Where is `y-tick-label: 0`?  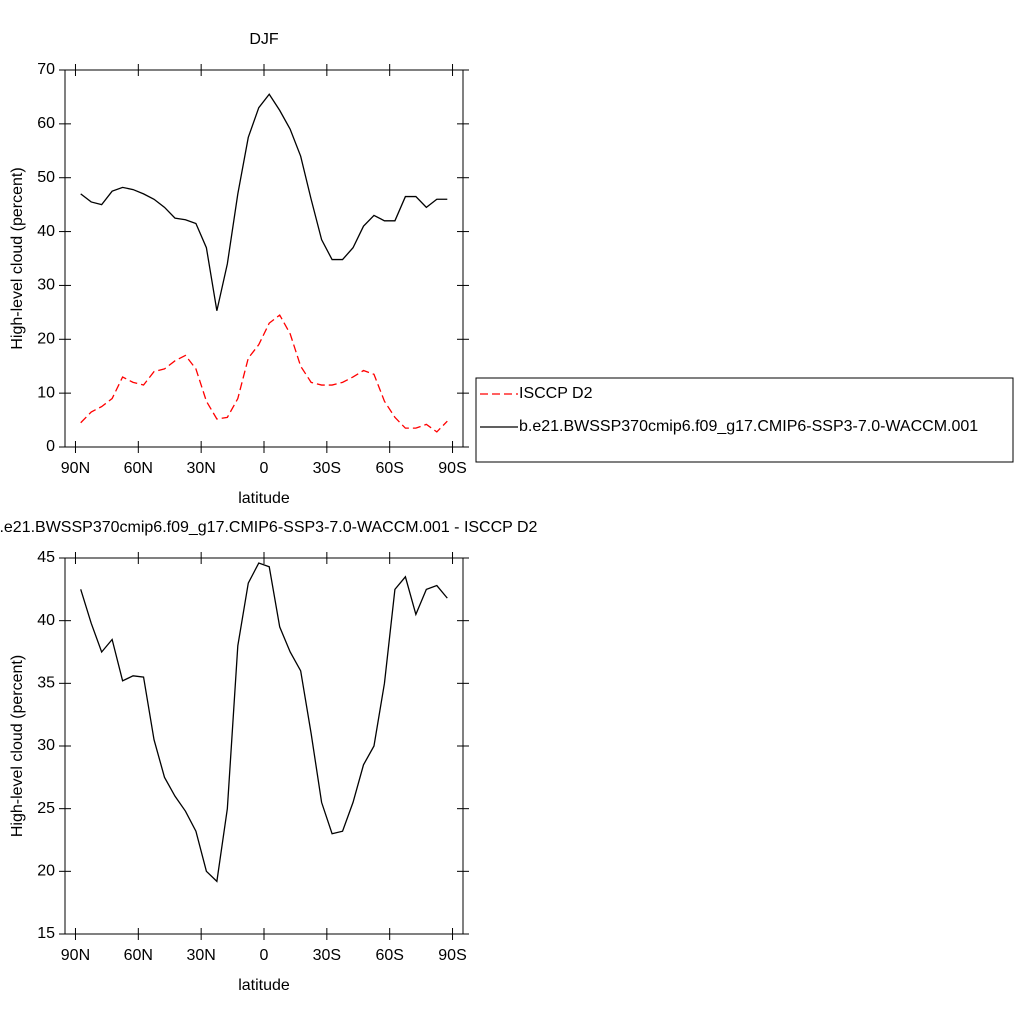 y-tick-label: 0 is located at coordinates (50, 446).